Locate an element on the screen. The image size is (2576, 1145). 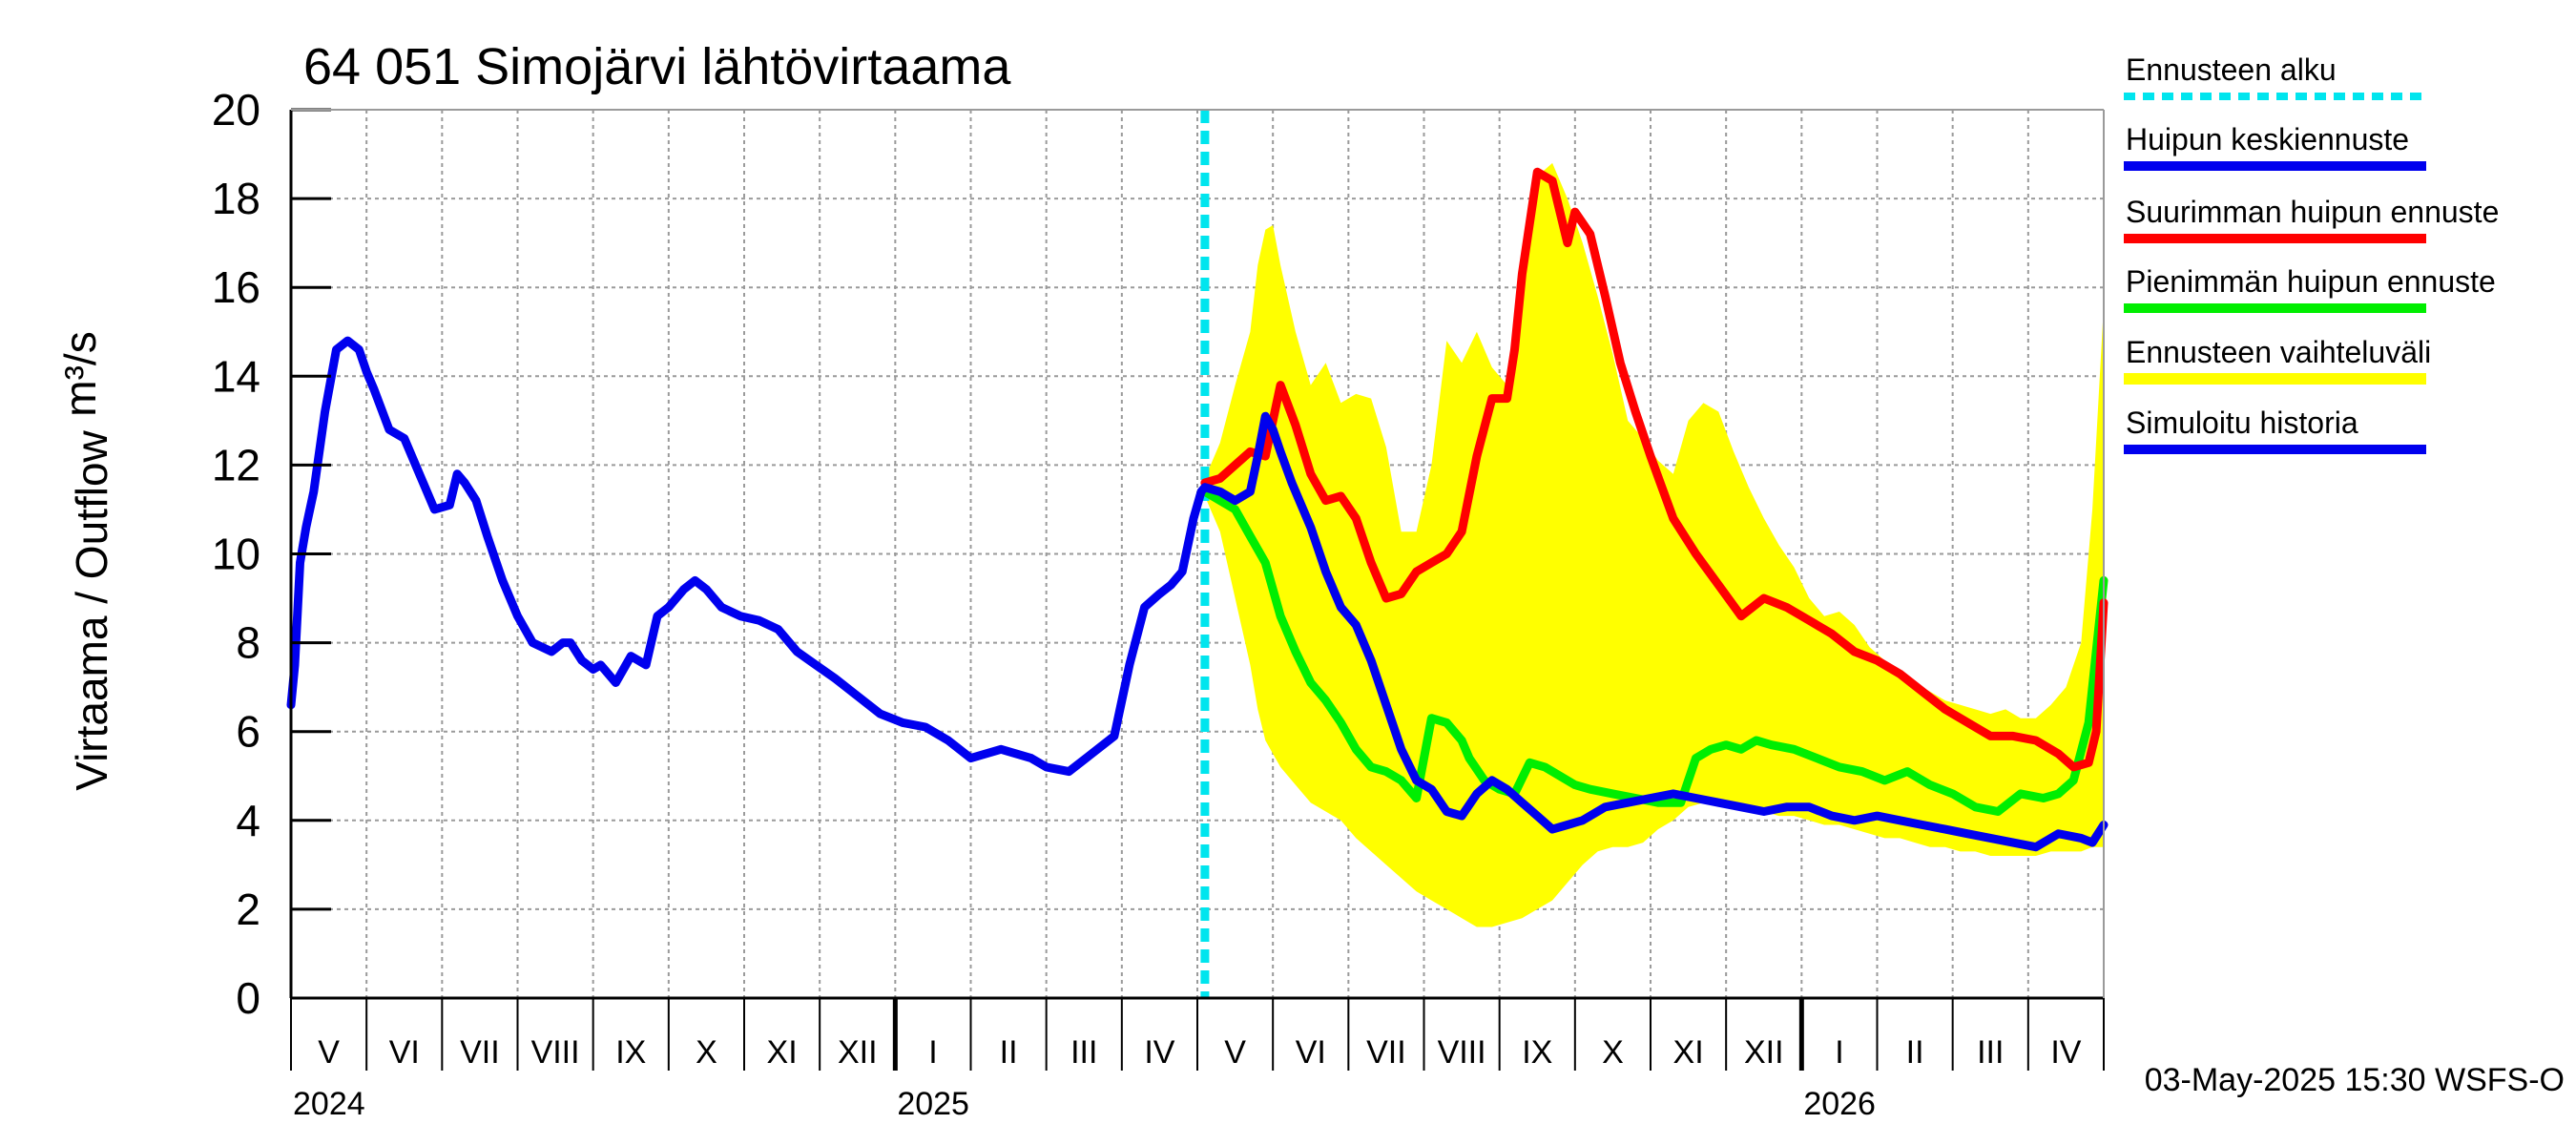
year-label: 2024 is located at coordinates (329, 1104).